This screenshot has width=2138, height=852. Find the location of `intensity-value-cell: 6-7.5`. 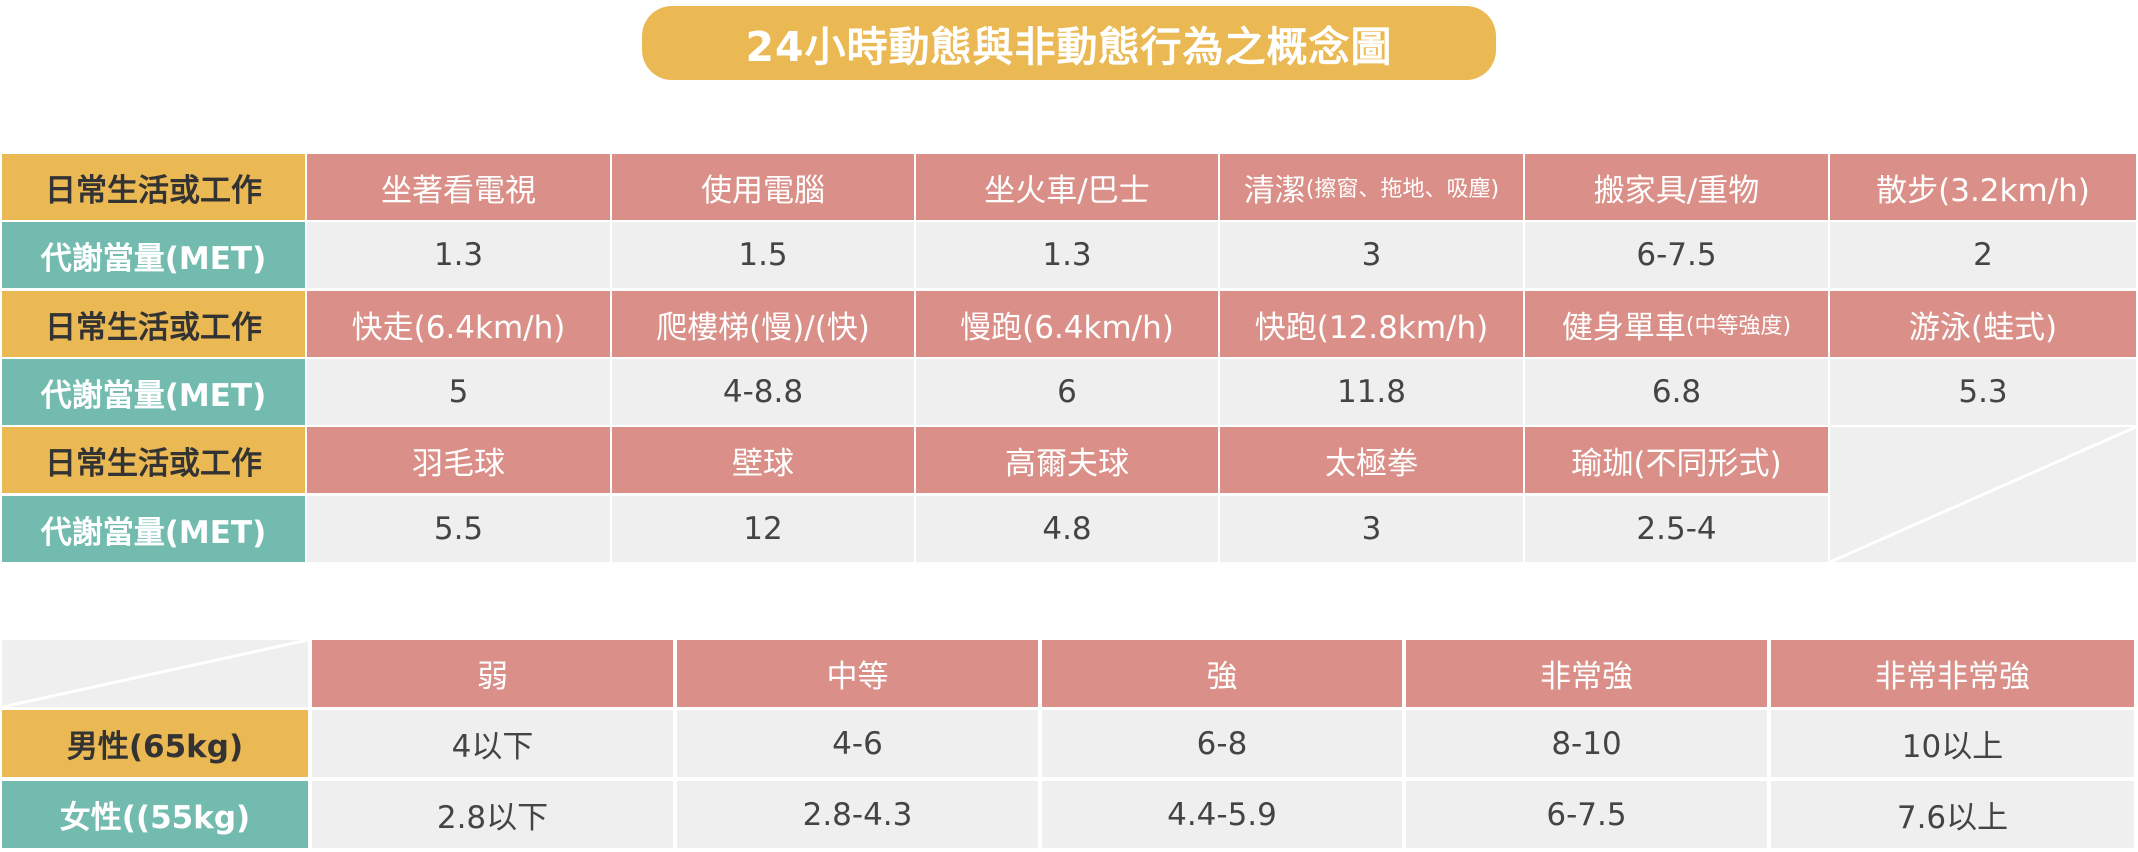

intensity-value-cell: 6-7.5 is located at coordinates (1586, 814).